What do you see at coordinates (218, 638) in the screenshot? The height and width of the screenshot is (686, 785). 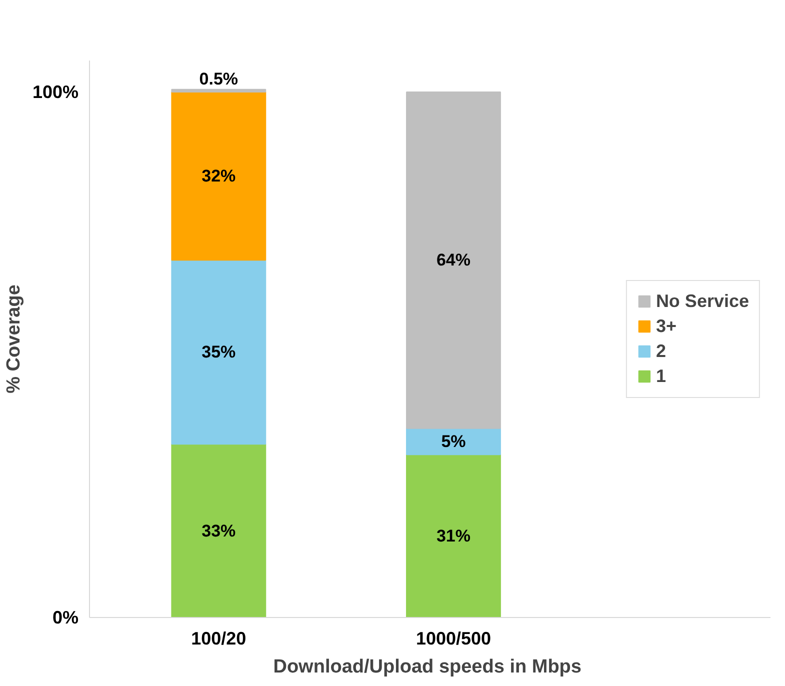 I see `x-tick-label: 100/20` at bounding box center [218, 638].